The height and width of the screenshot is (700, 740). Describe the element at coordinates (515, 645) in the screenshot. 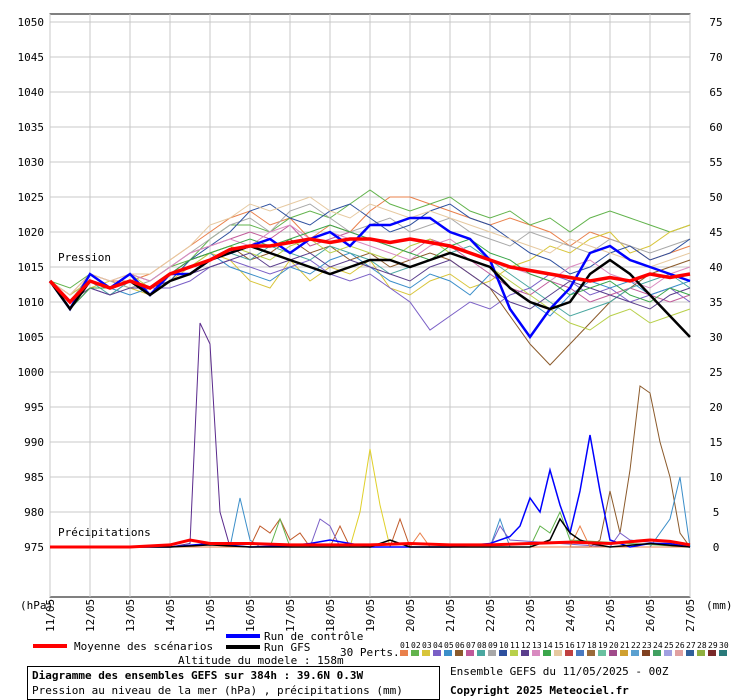

I see `pert-number: 11` at that location.